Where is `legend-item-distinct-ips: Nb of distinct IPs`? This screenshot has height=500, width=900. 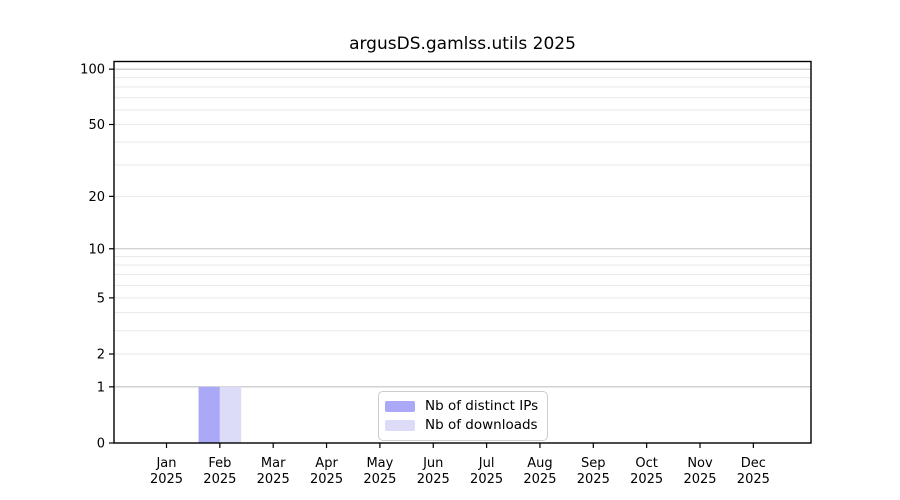
legend-item-distinct-ips: Nb of distinct IPs is located at coordinates (461, 406).